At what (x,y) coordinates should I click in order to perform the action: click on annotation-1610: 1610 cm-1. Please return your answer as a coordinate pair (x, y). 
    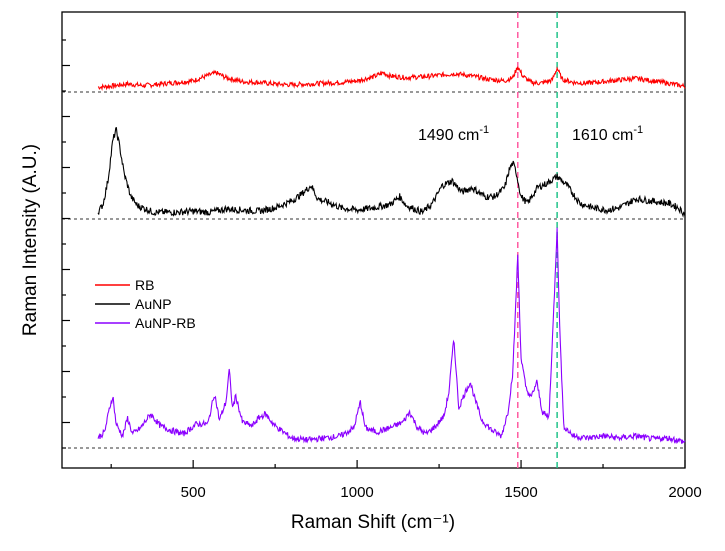
    Looking at the image, I should click on (607, 134).